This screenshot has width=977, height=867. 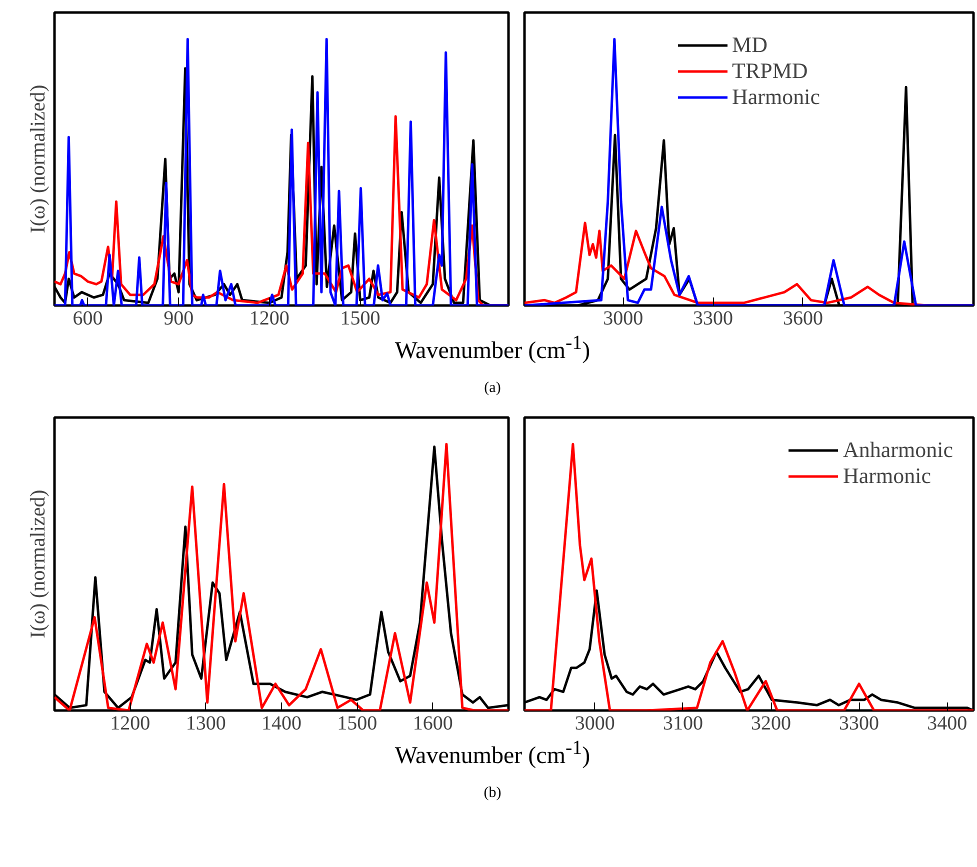 I want to click on legend-label: Anharmonic, so click(x=898, y=449).